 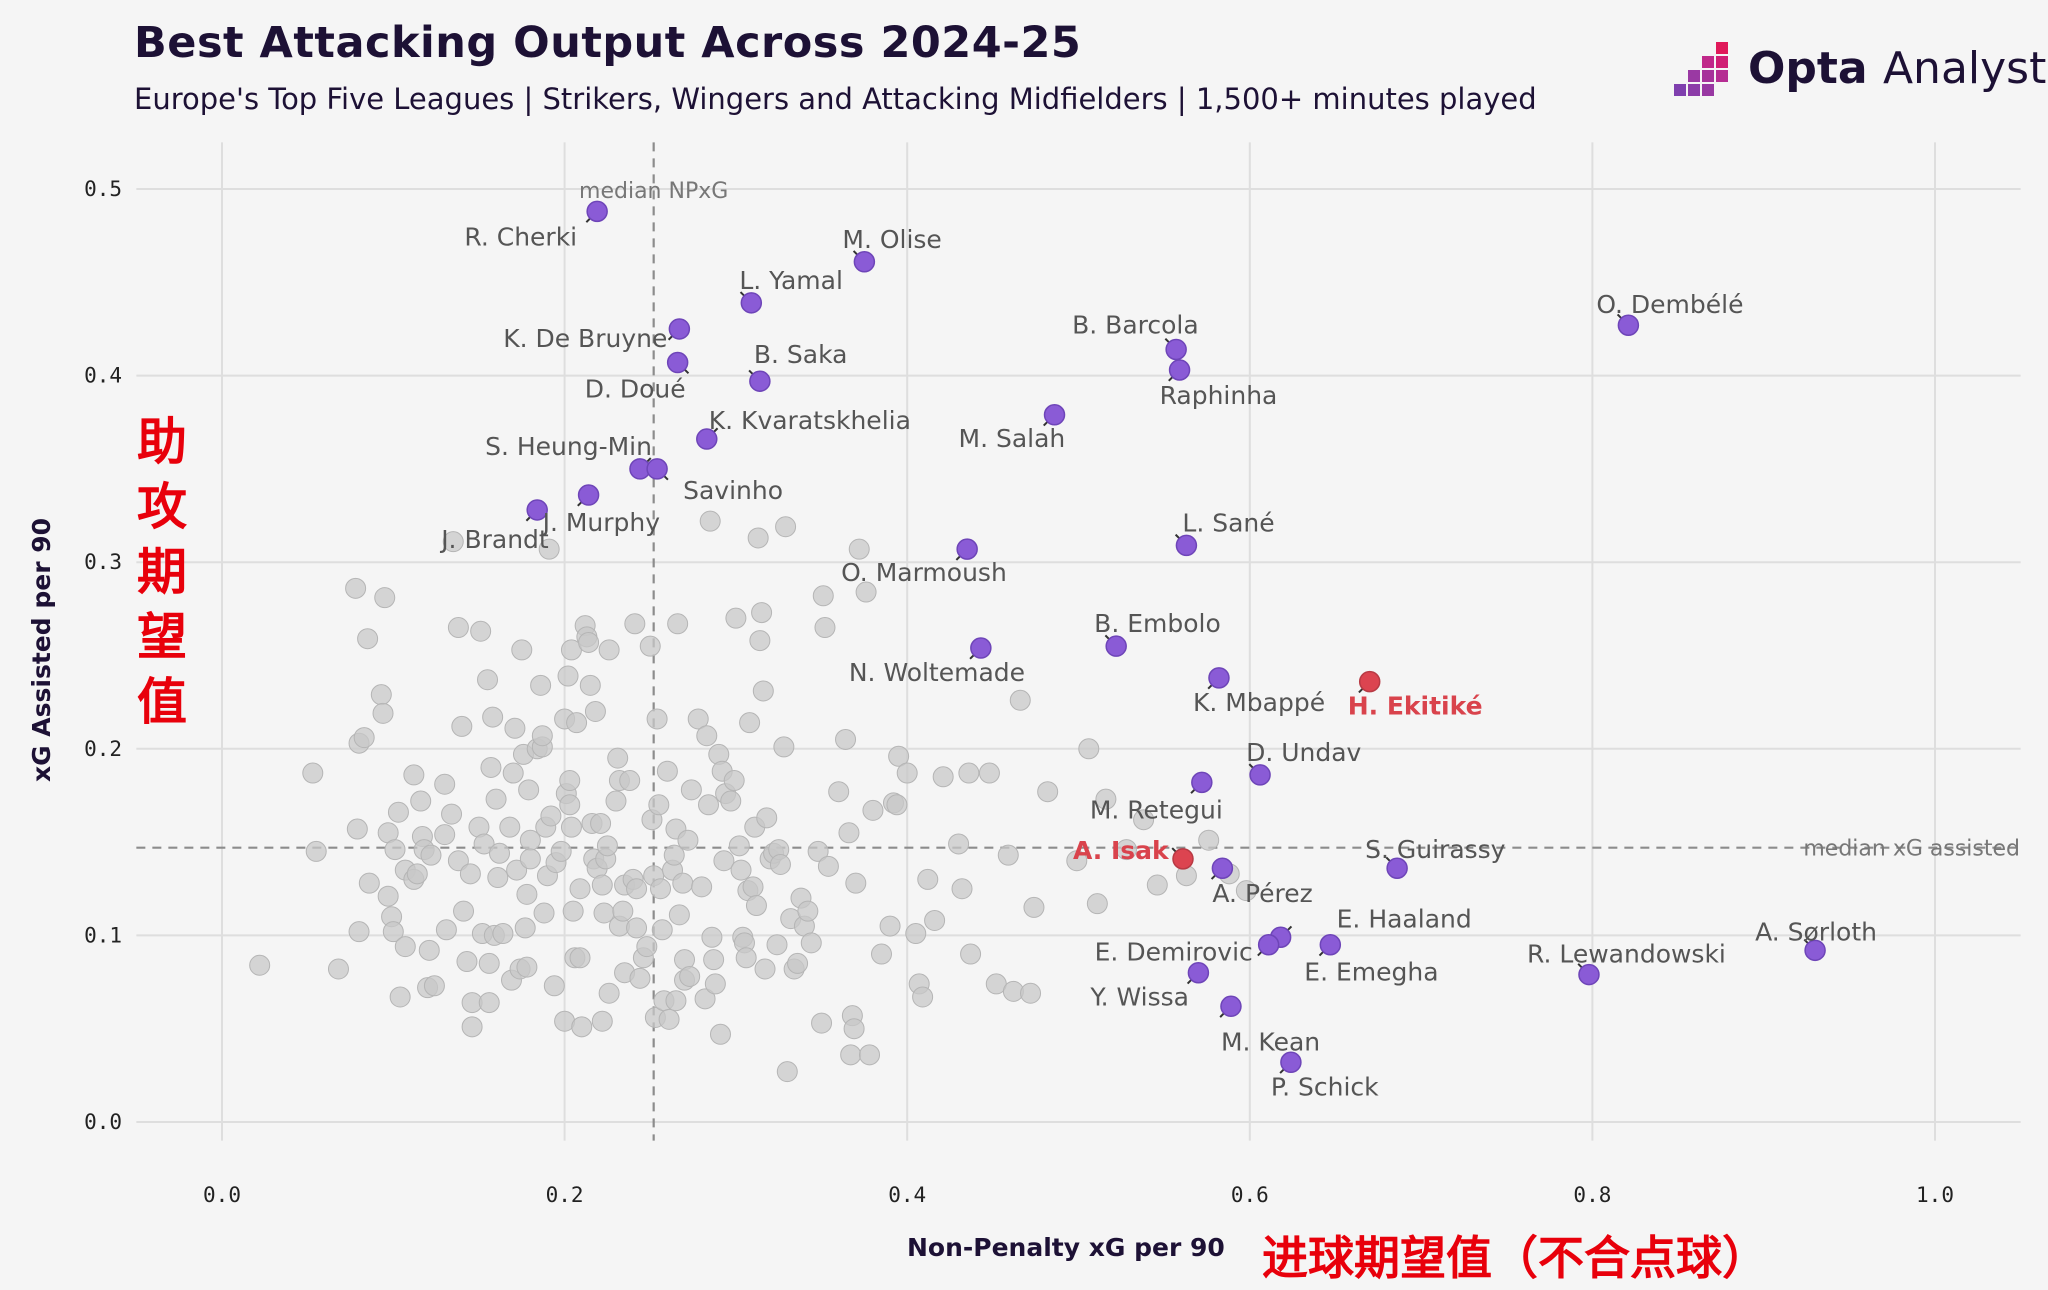 What do you see at coordinates (1156, 809) in the screenshot?
I see `player-label: M. Retegui` at bounding box center [1156, 809].